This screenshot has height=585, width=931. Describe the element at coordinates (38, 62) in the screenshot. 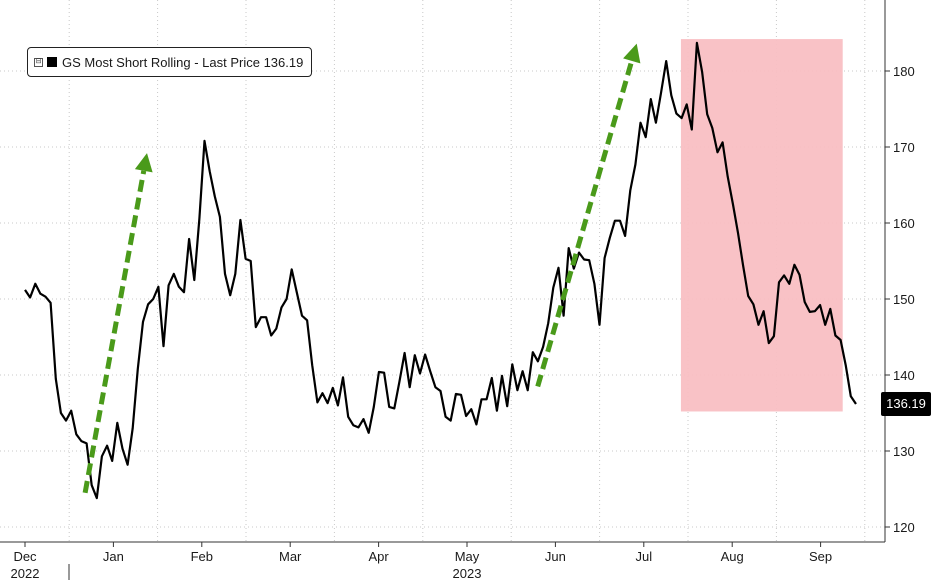

I see `legend-toggle-icon: ⊟` at that location.